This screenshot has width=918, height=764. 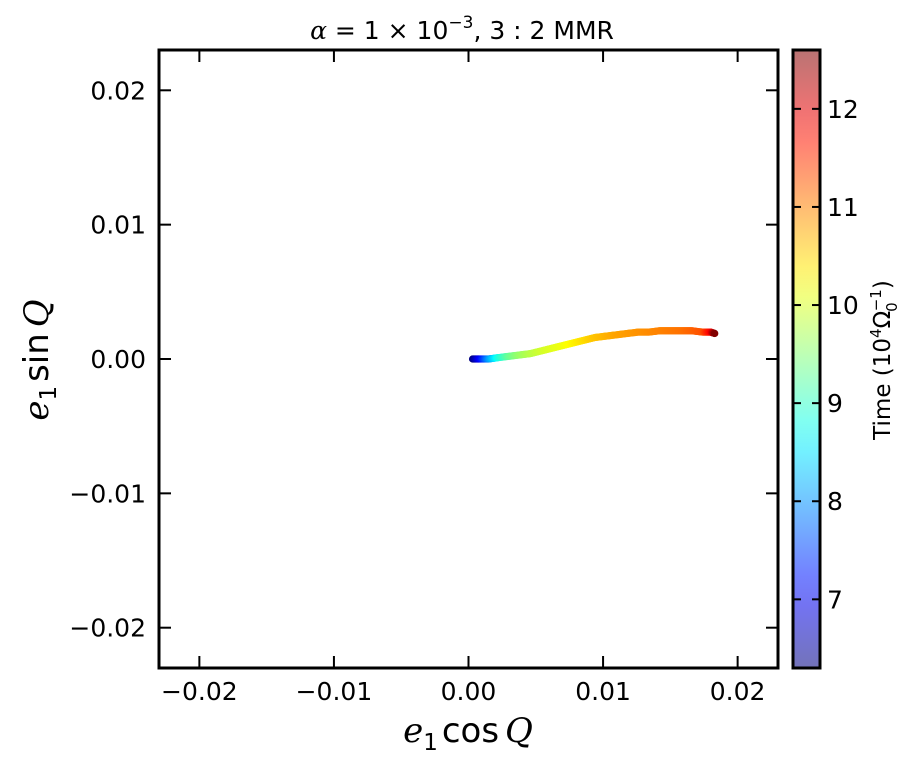 I want to click on data-point, so click(x=715, y=333).